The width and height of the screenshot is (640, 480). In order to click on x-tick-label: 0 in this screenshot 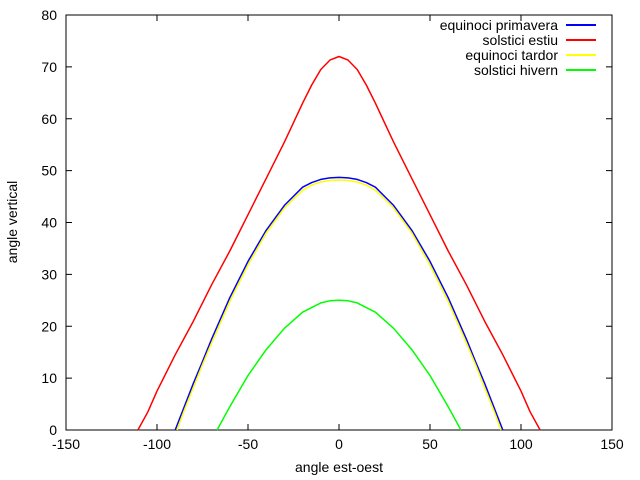, I will do `click(339, 444)`.